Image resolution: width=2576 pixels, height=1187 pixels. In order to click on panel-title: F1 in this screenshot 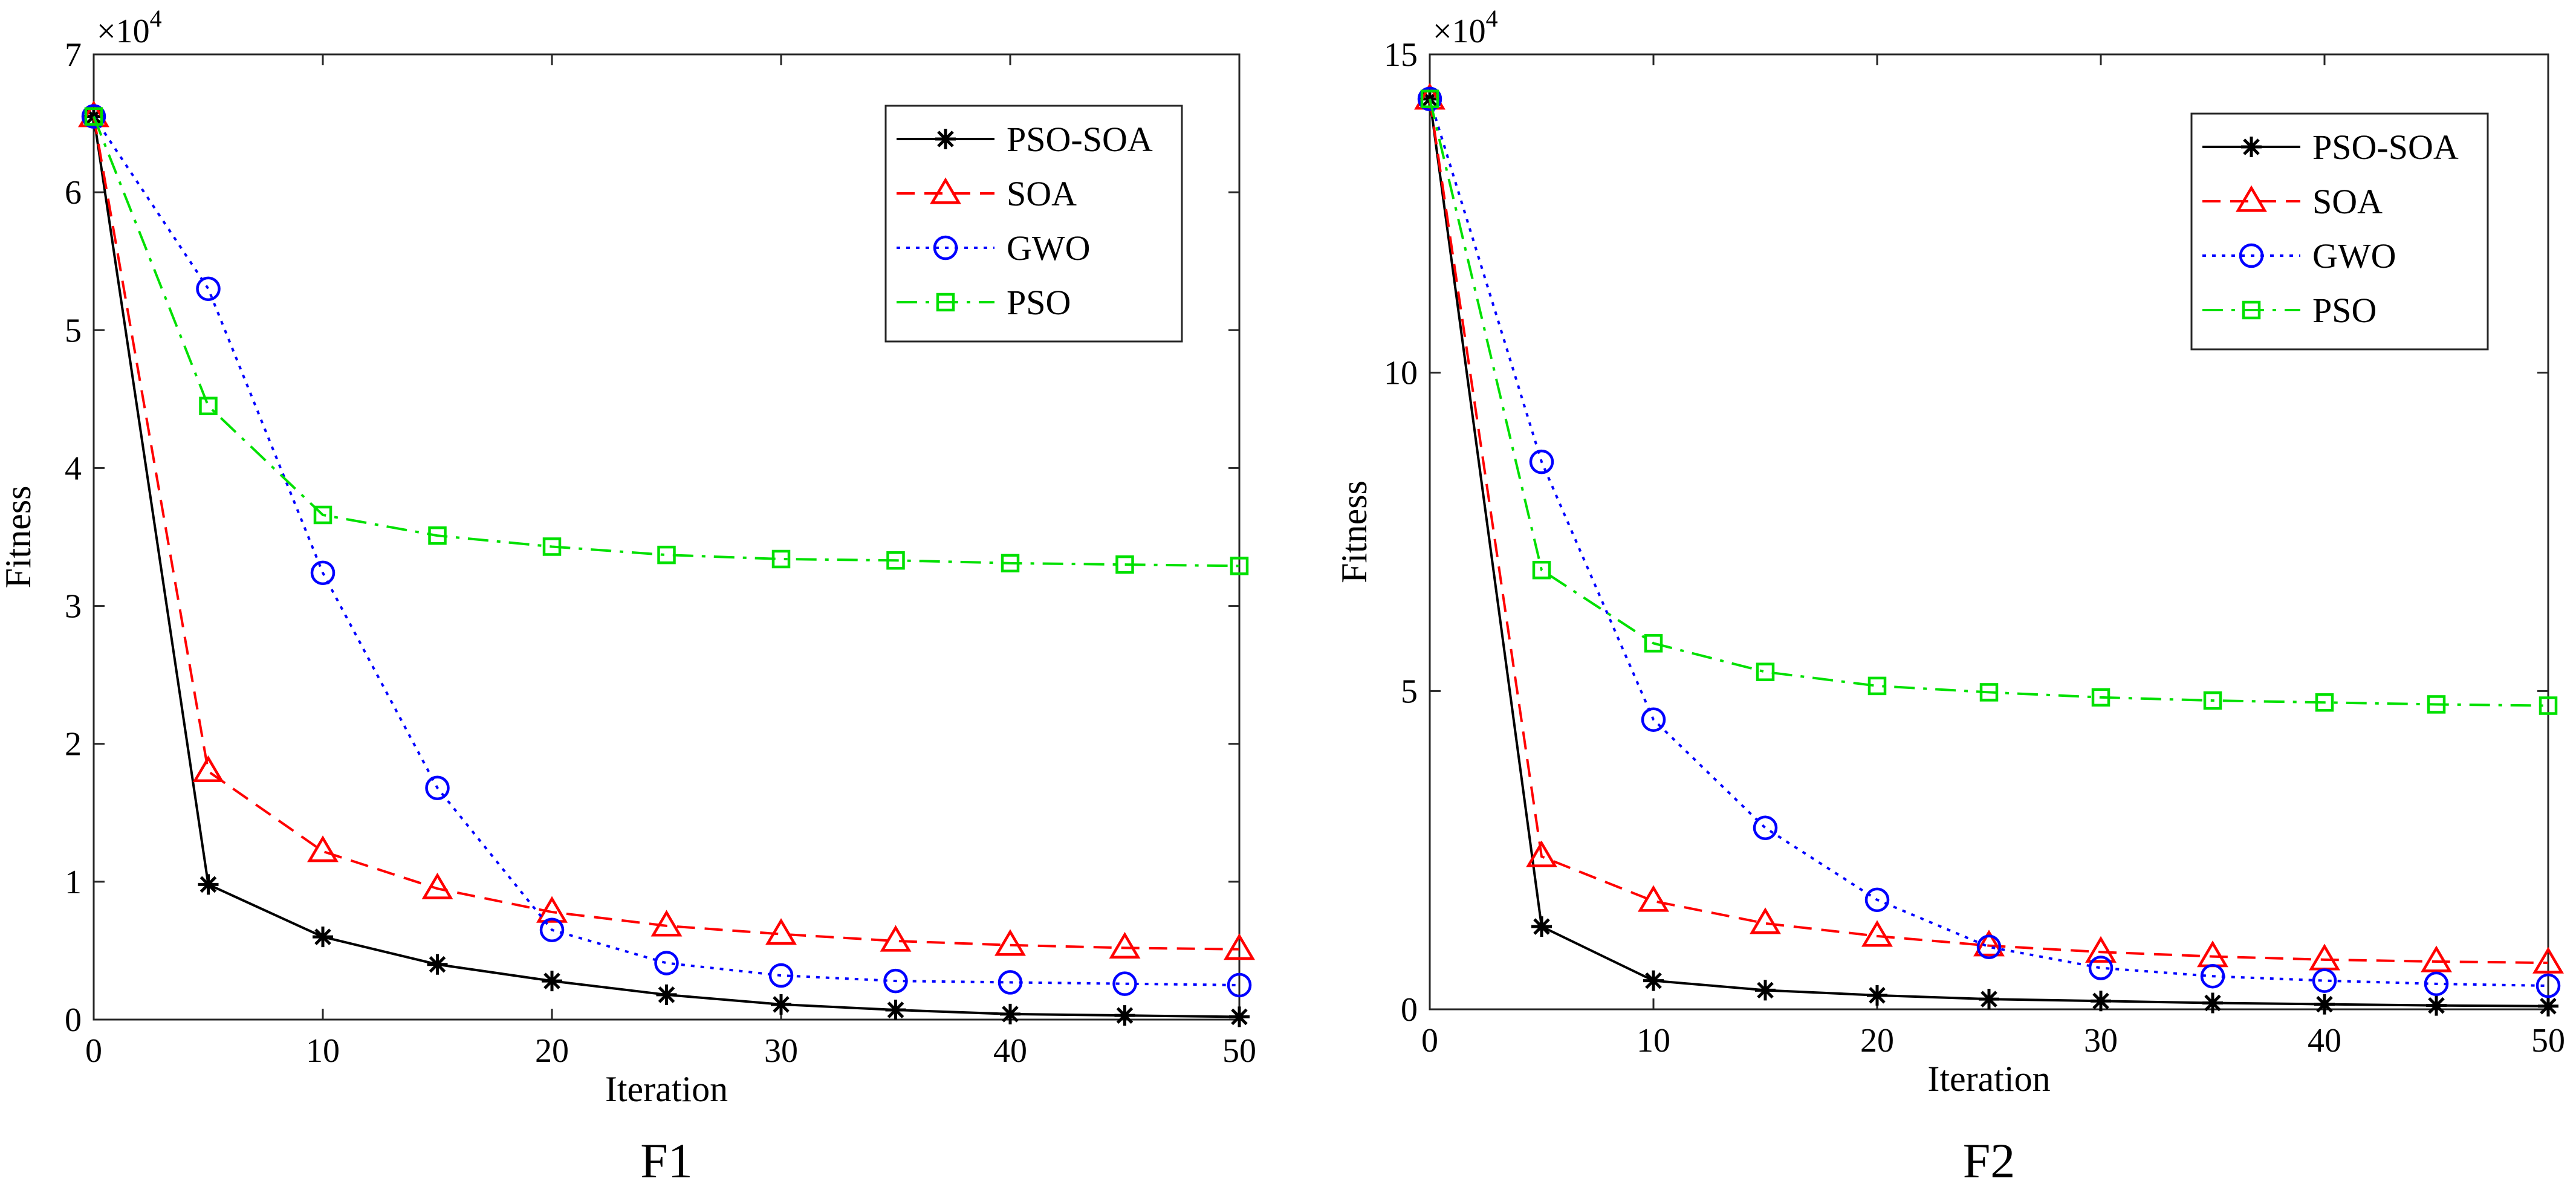, I will do `click(667, 1160)`.